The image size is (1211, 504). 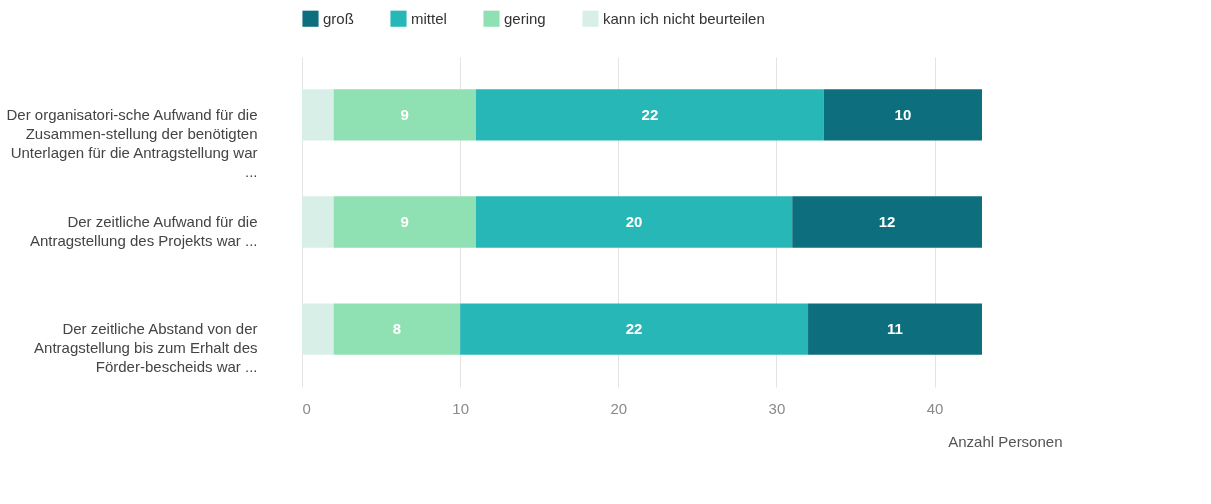 I want to click on x-tick-label: 0, so click(x=306, y=408).